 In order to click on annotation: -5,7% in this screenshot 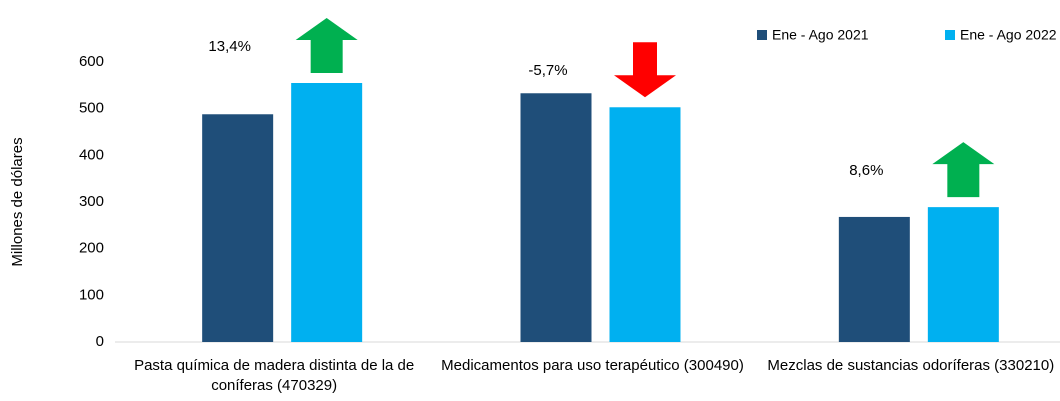, I will do `click(547, 70)`.